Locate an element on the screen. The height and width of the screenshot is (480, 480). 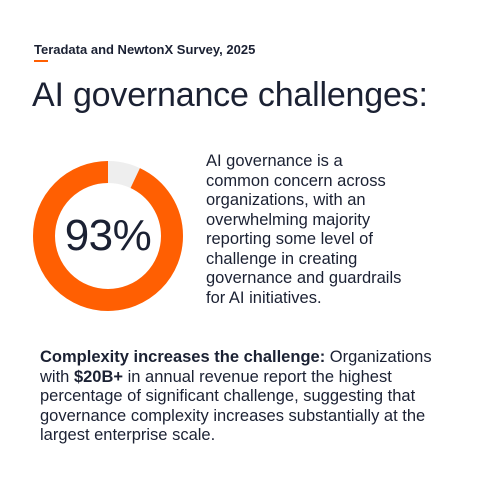
accent-underline is located at coordinates (41, 61).